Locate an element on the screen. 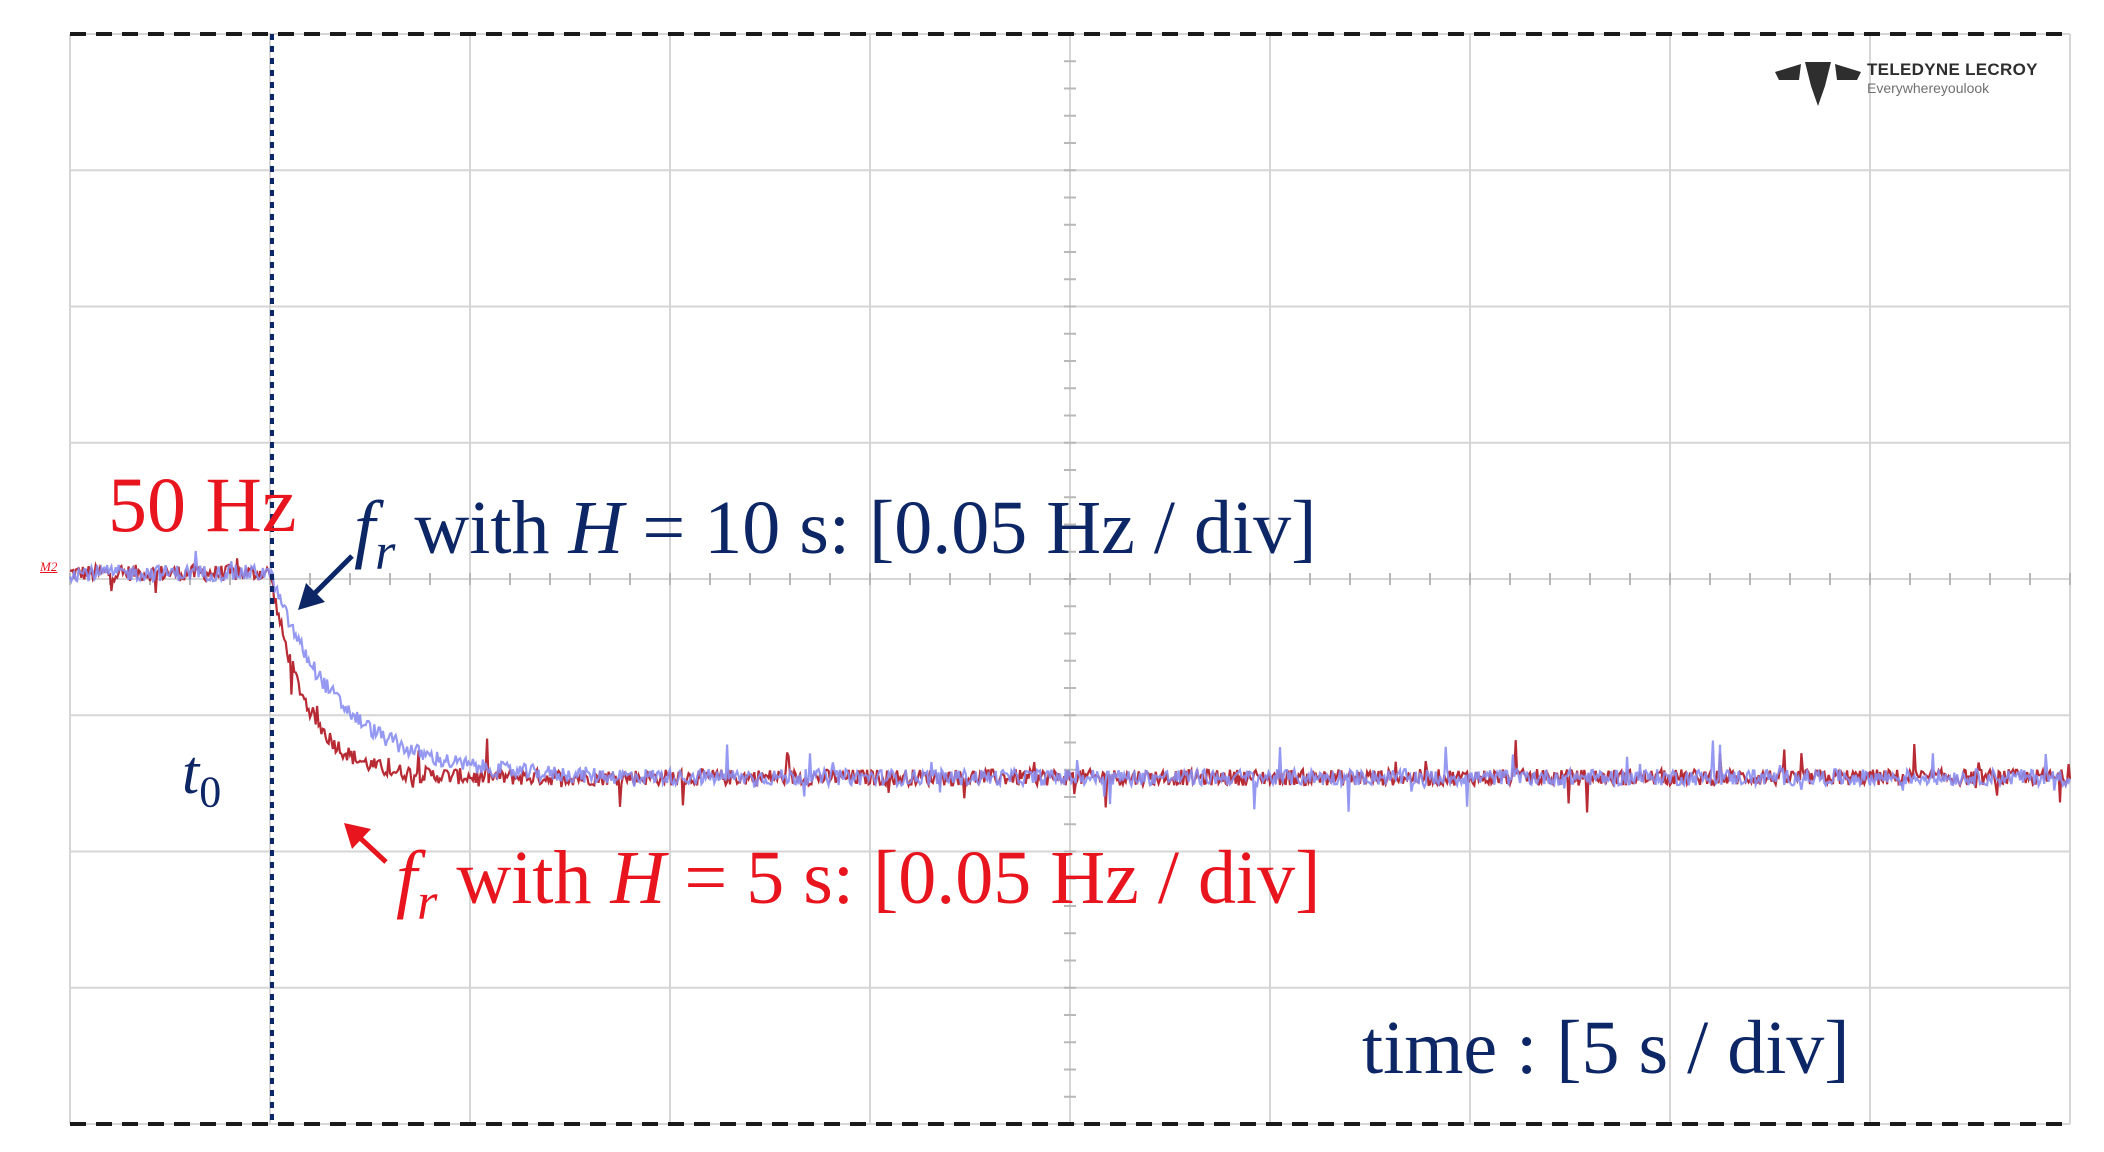  series-label-h5-param: H is located at coordinates (638, 878).